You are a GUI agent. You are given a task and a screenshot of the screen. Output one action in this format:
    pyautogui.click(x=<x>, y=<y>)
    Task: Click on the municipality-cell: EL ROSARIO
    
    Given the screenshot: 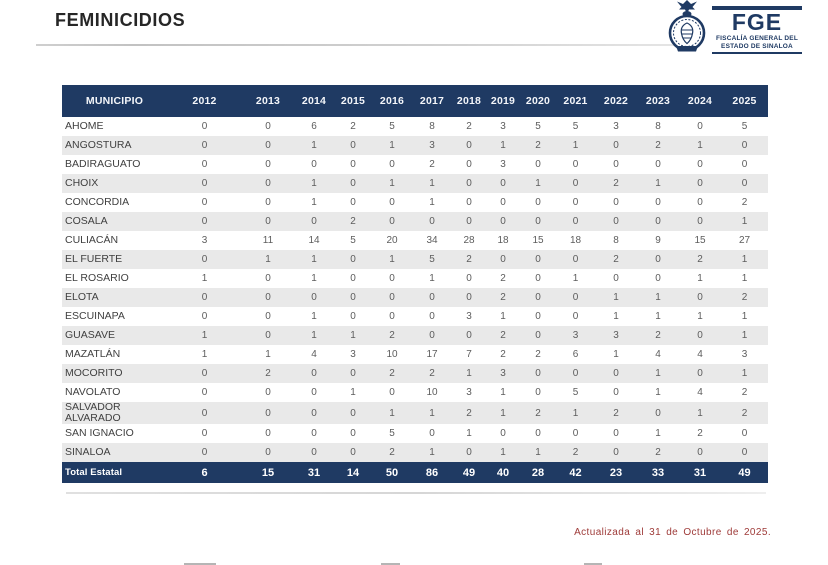 What is the action you would take?
    pyautogui.click(x=97, y=278)
    